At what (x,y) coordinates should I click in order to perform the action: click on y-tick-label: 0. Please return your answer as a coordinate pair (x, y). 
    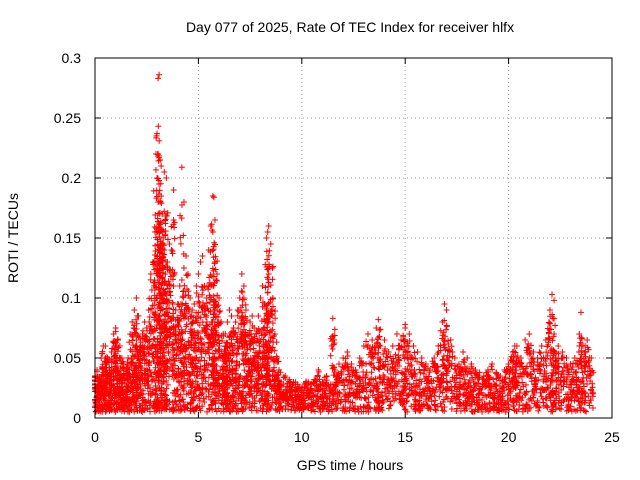
    Looking at the image, I should click on (77, 418).